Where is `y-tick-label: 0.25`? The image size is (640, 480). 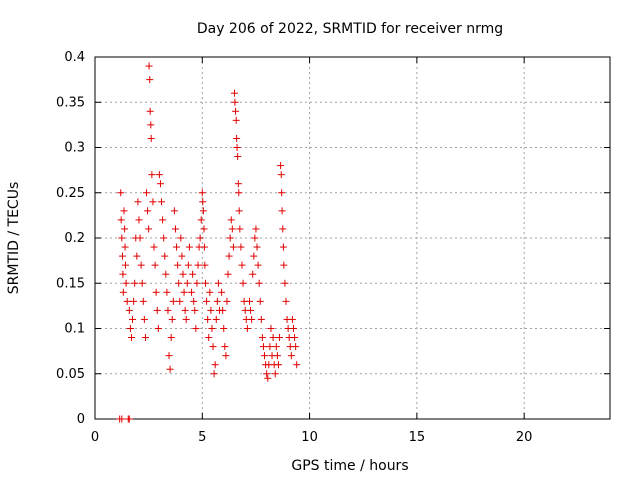 y-tick-label: 0.25 is located at coordinates (70, 193).